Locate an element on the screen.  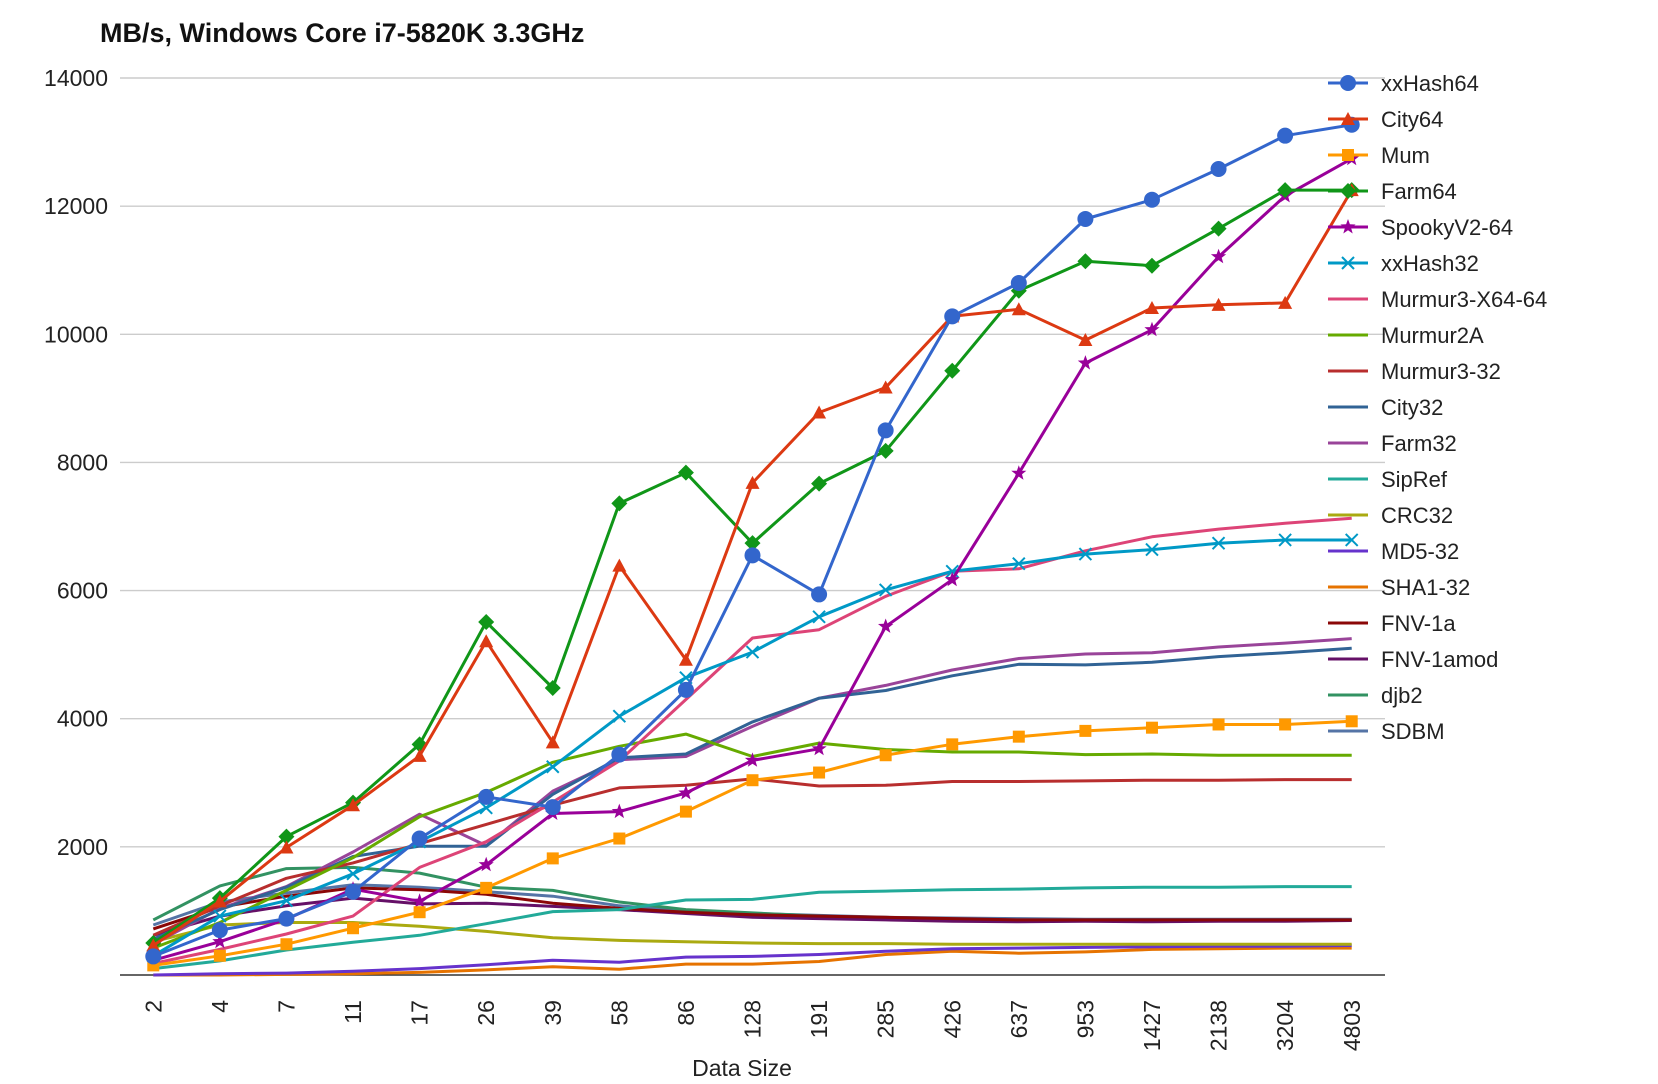
legend-label: FNV-1amod is located at coordinates (1439, 659).